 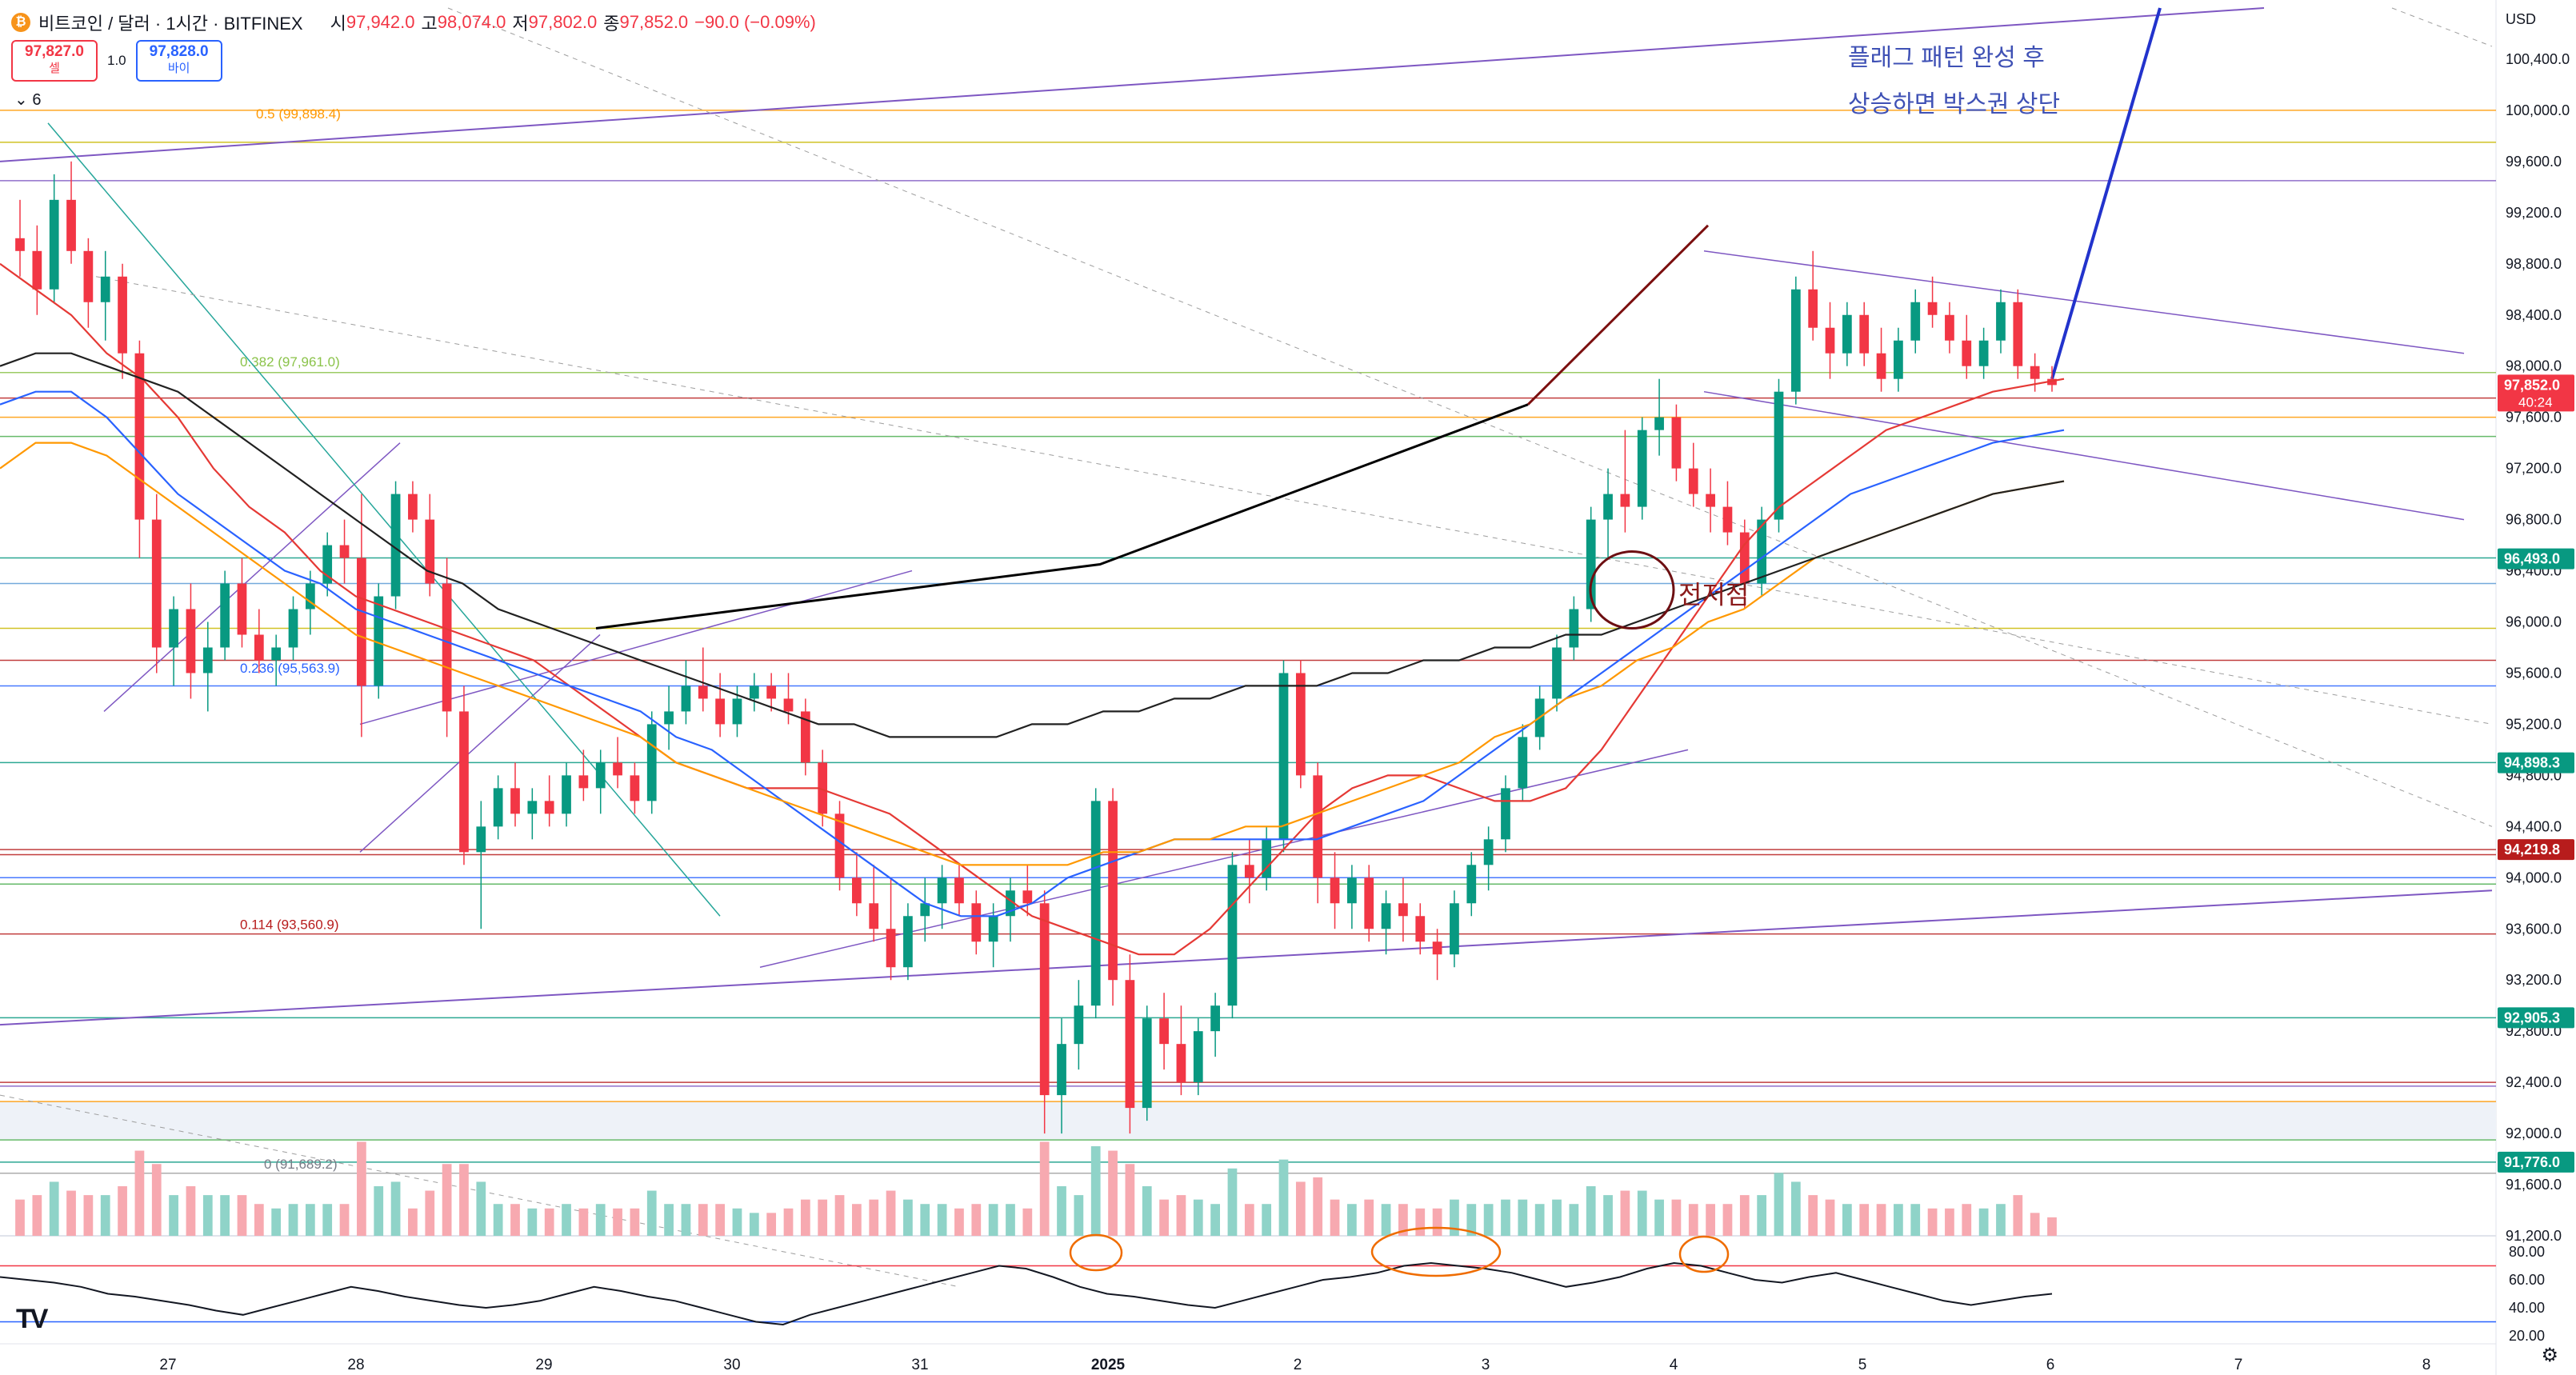 I want to click on projection-line, so click(x=2106, y=193).